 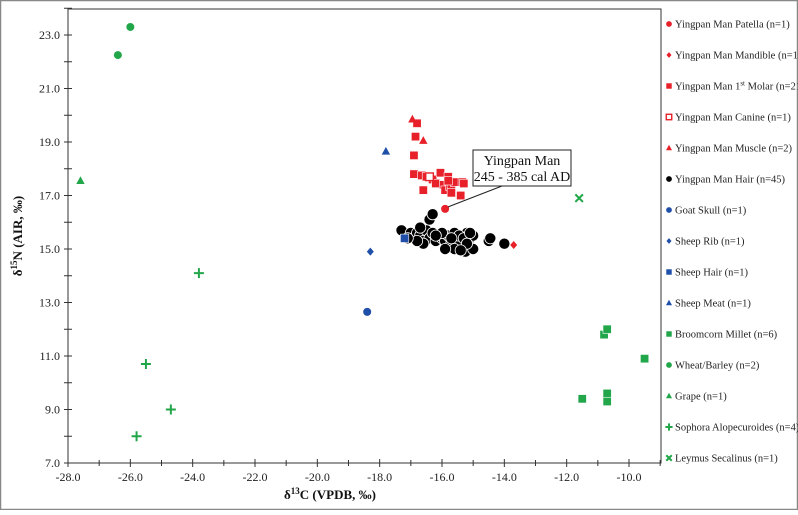 What do you see at coordinates (504, 477) in the screenshot?
I see `x-tick-label: -14.0` at bounding box center [504, 477].